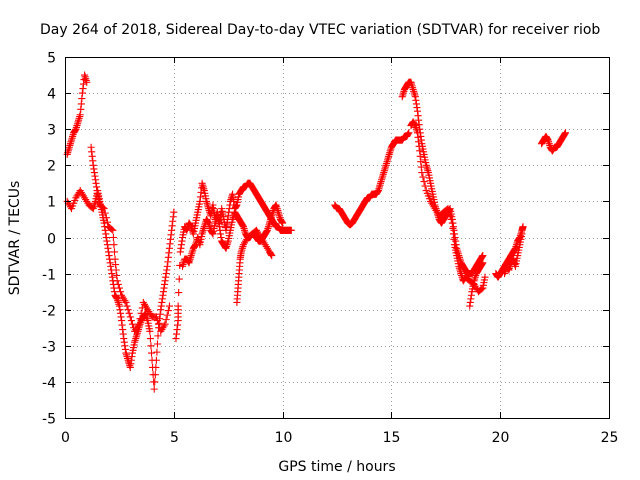 The width and height of the screenshot is (640, 480). What do you see at coordinates (610, 438) in the screenshot?
I see `x-tick-label: 25` at bounding box center [610, 438].